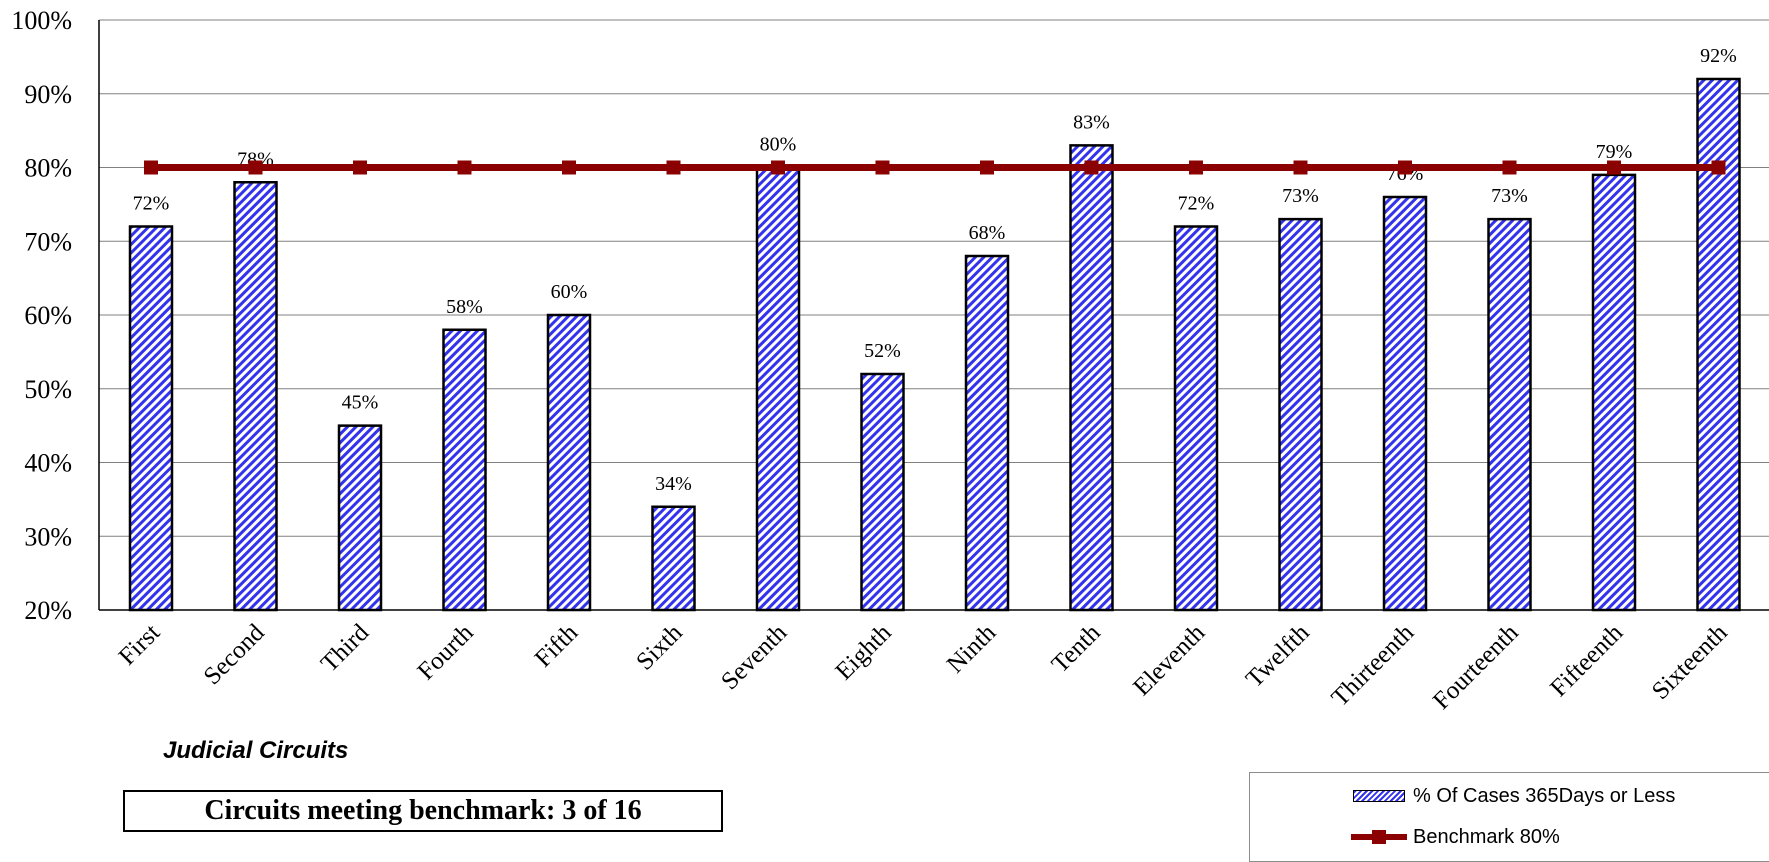 The width and height of the screenshot is (1769, 862). What do you see at coordinates (1278, 656) in the screenshot?
I see `x-tick-label: Twelfth` at bounding box center [1278, 656].